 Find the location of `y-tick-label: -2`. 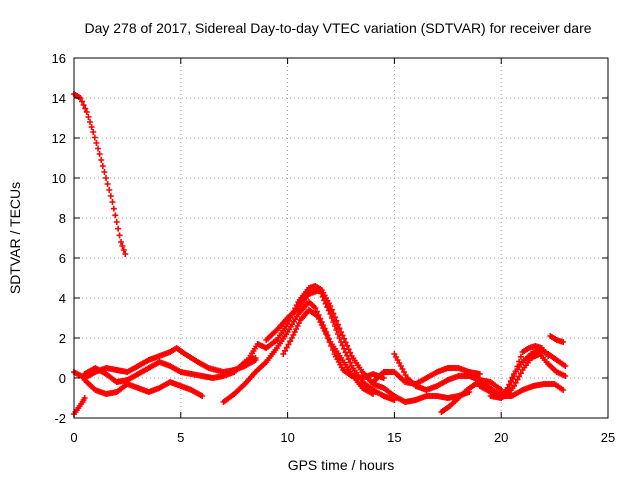

y-tick-label: -2 is located at coordinates (60, 418).